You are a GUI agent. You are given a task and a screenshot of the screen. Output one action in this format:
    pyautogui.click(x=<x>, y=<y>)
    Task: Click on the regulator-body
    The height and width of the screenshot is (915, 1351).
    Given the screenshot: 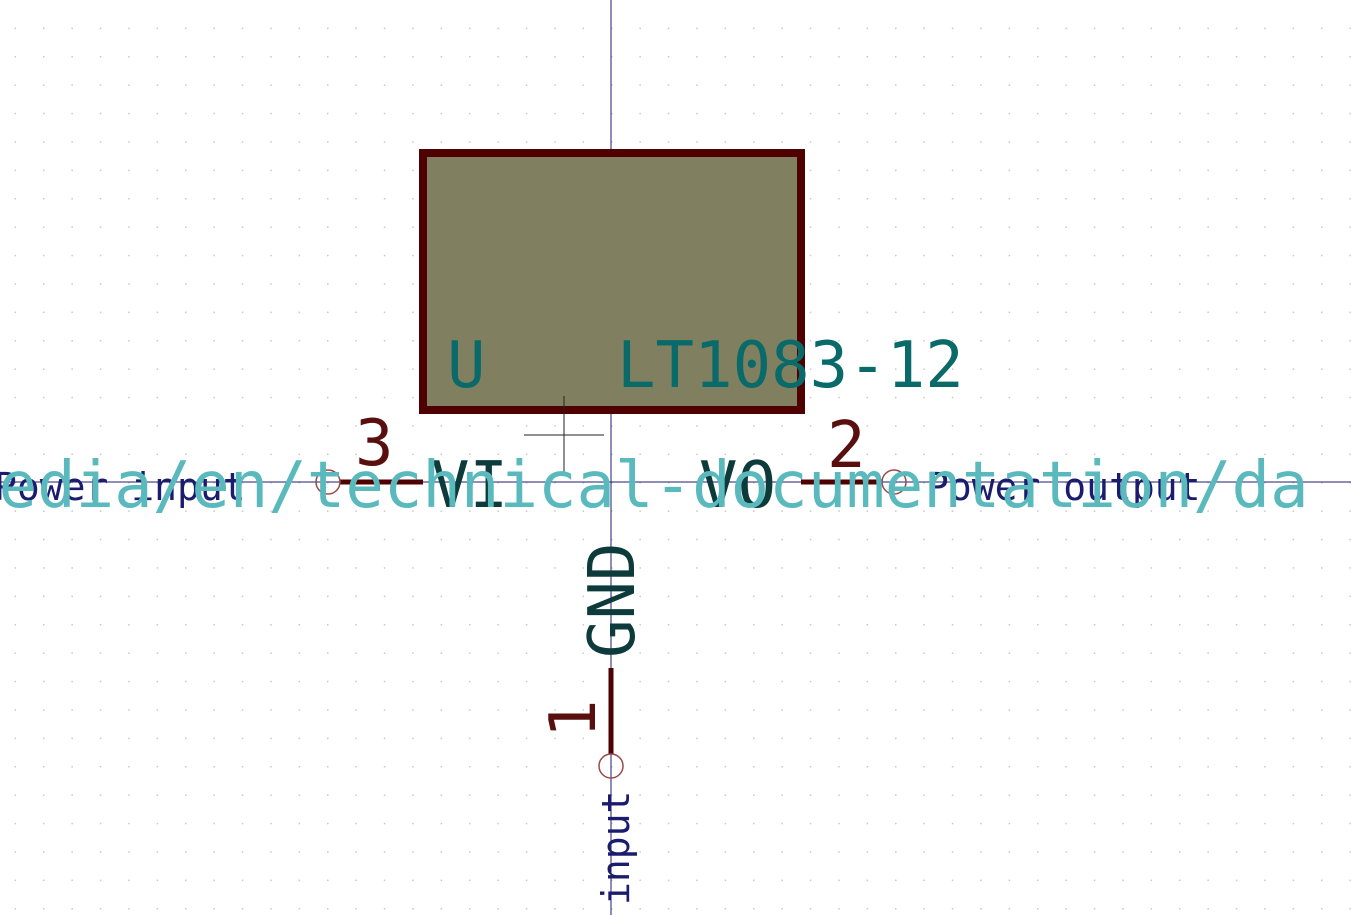 What is the action you would take?
    pyautogui.click(x=612, y=281)
    